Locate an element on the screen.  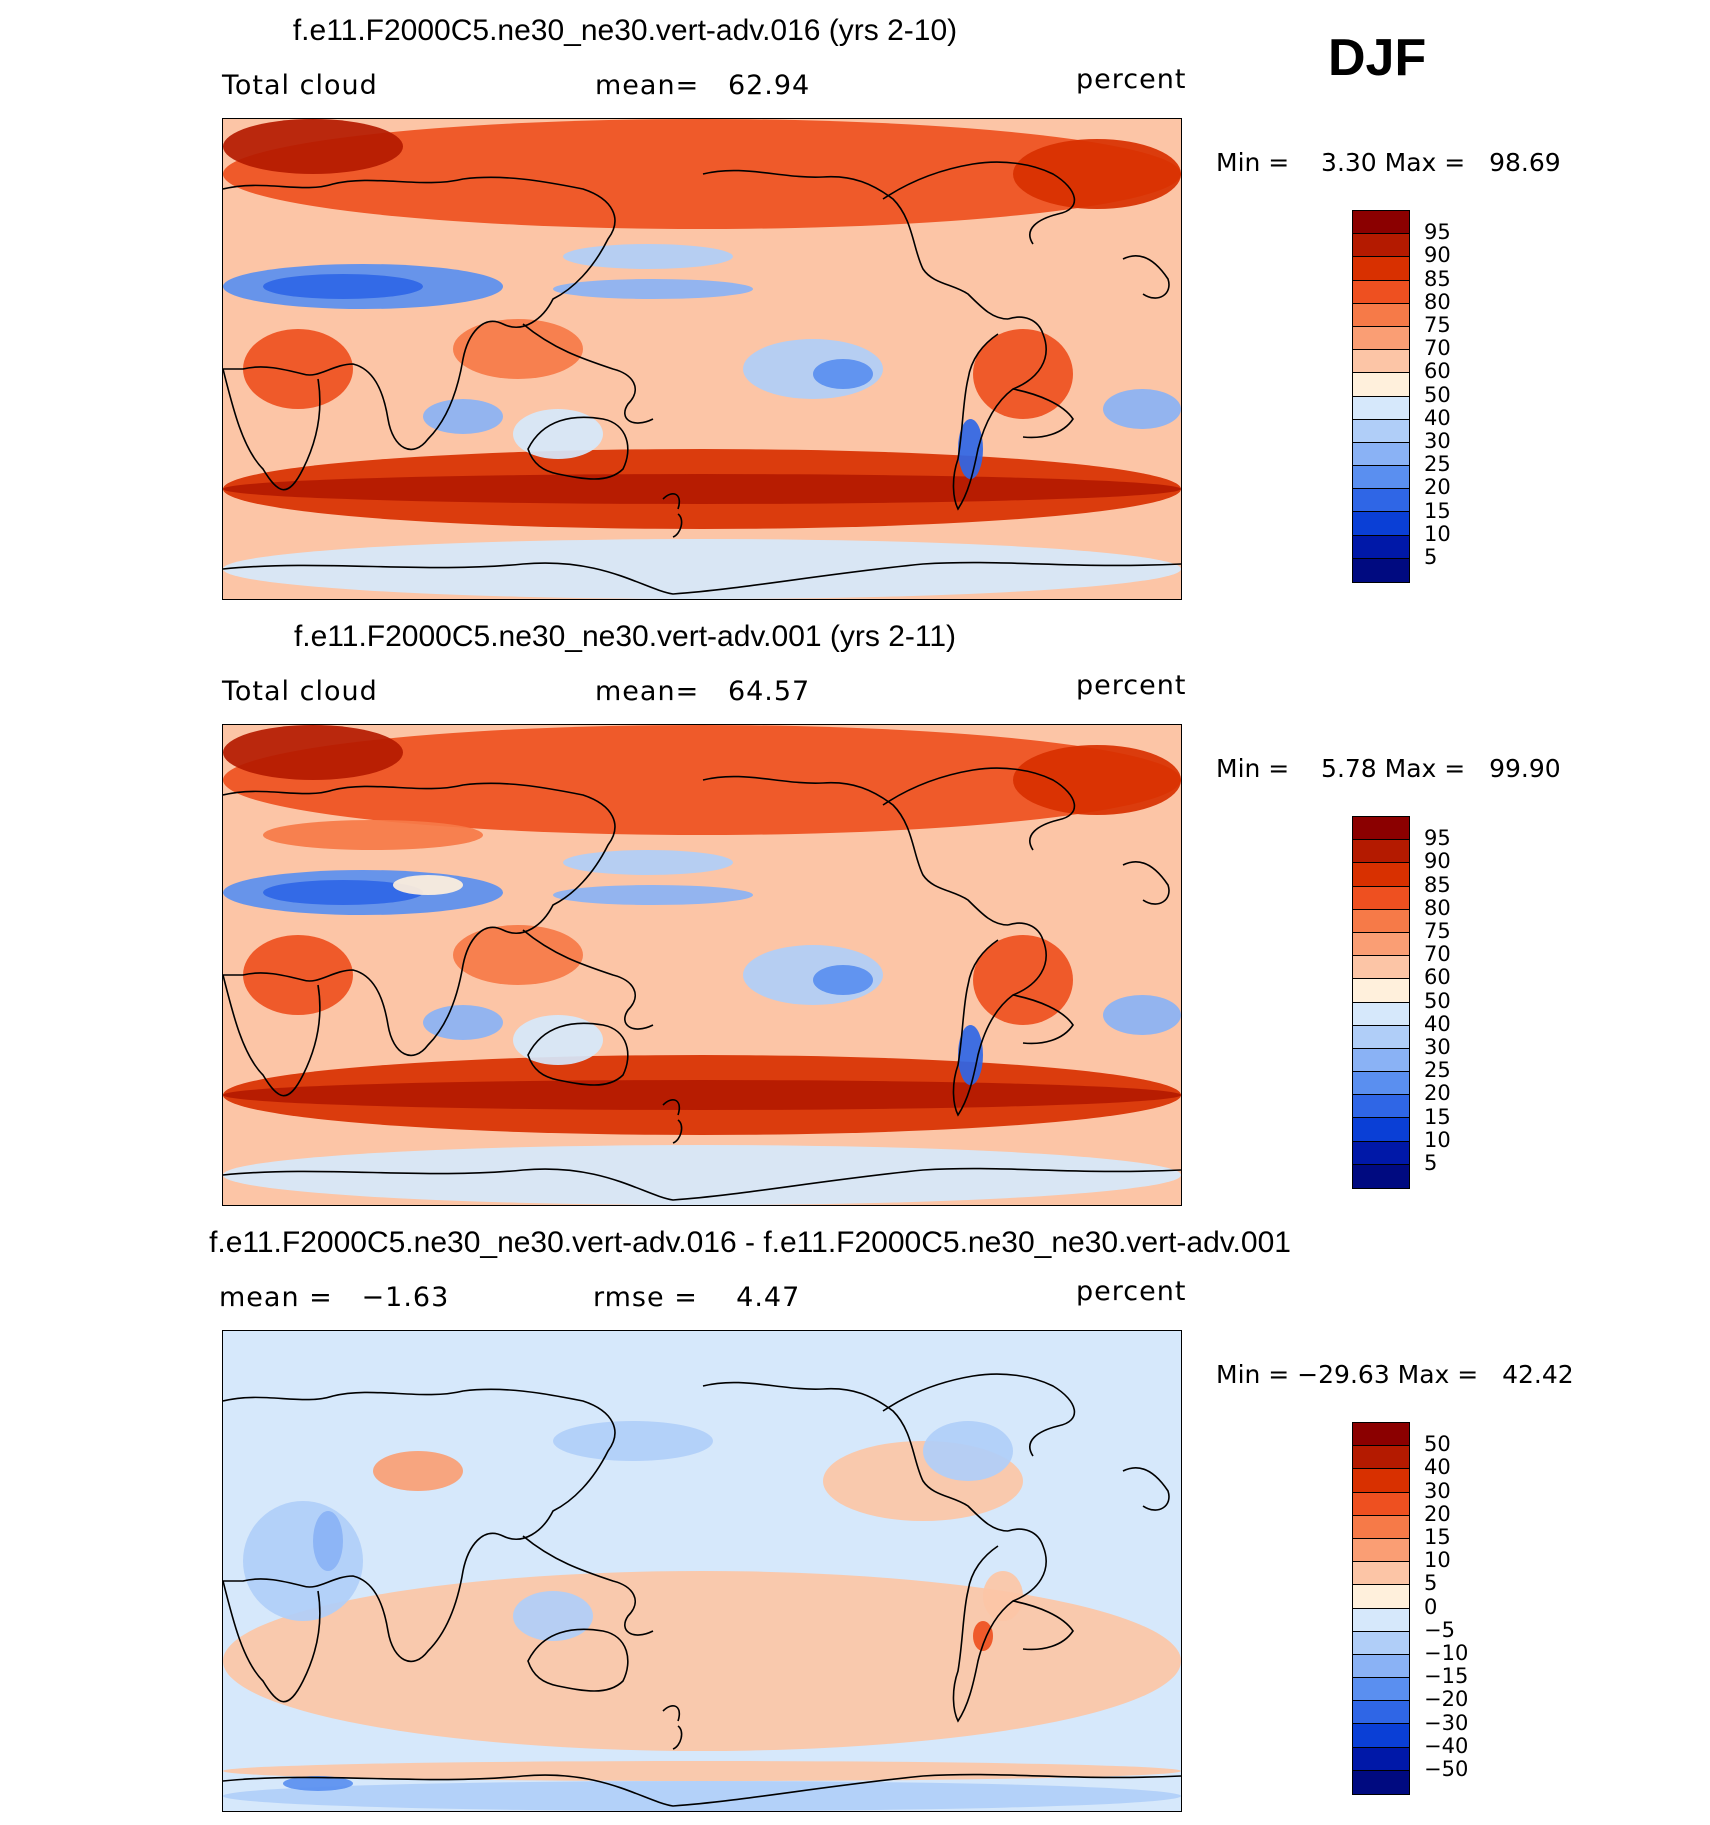
mean-label: mean= 64.57 is located at coordinates (703, 691).